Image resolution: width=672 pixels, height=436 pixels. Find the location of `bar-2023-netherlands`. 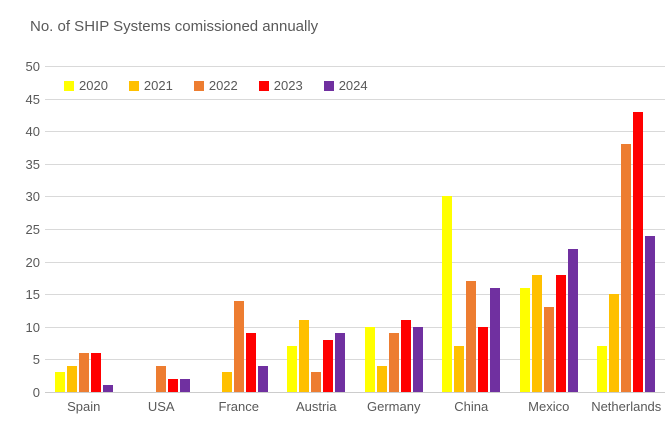

bar-2023-netherlands is located at coordinates (638, 252).